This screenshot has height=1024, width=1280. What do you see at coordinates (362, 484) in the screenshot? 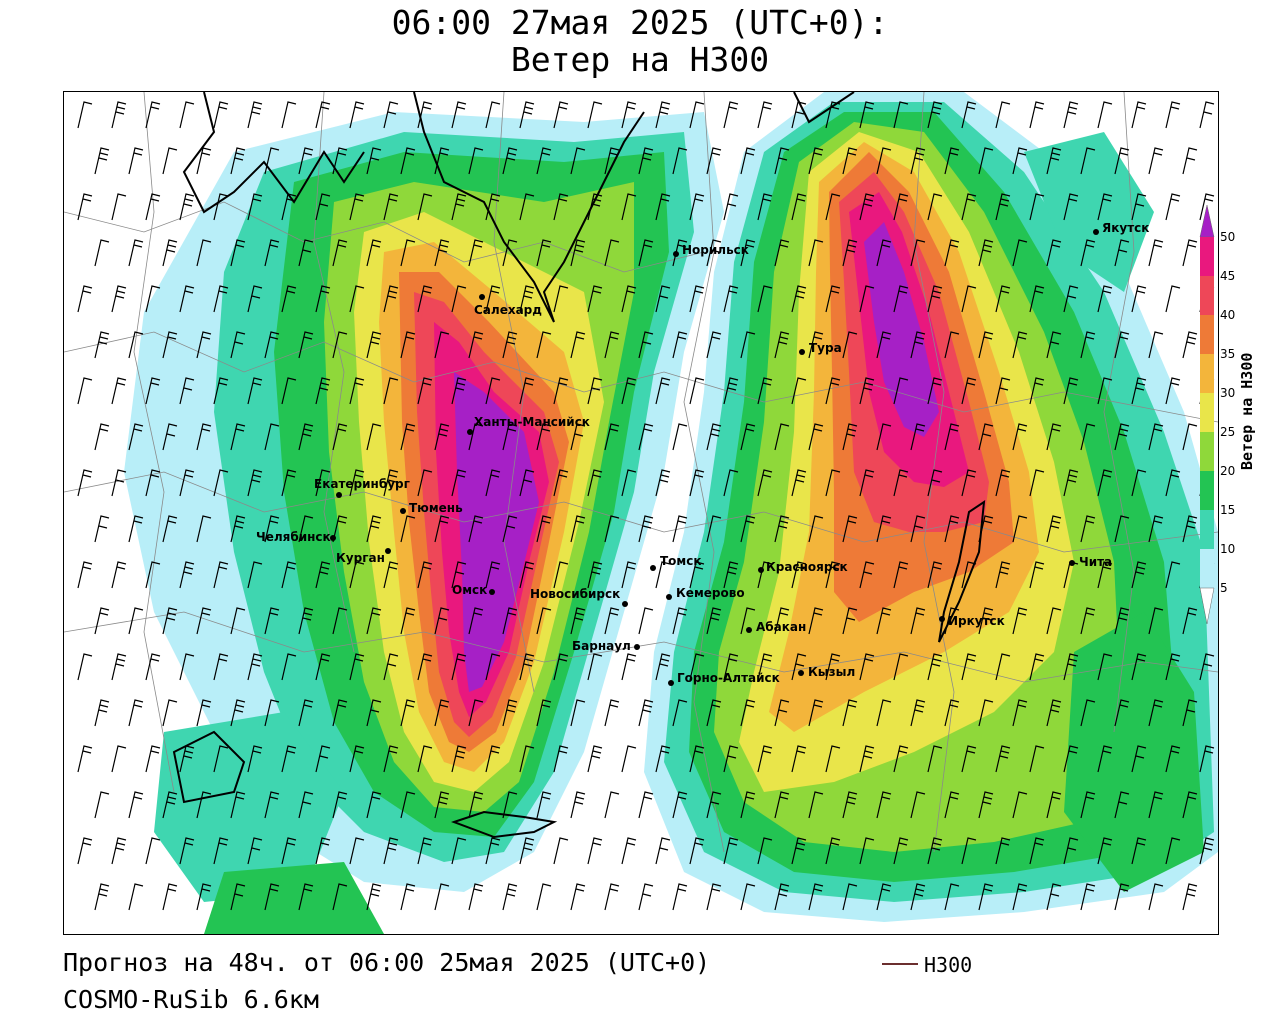
I see `svg-text: Екатеринбург` at bounding box center [362, 484].